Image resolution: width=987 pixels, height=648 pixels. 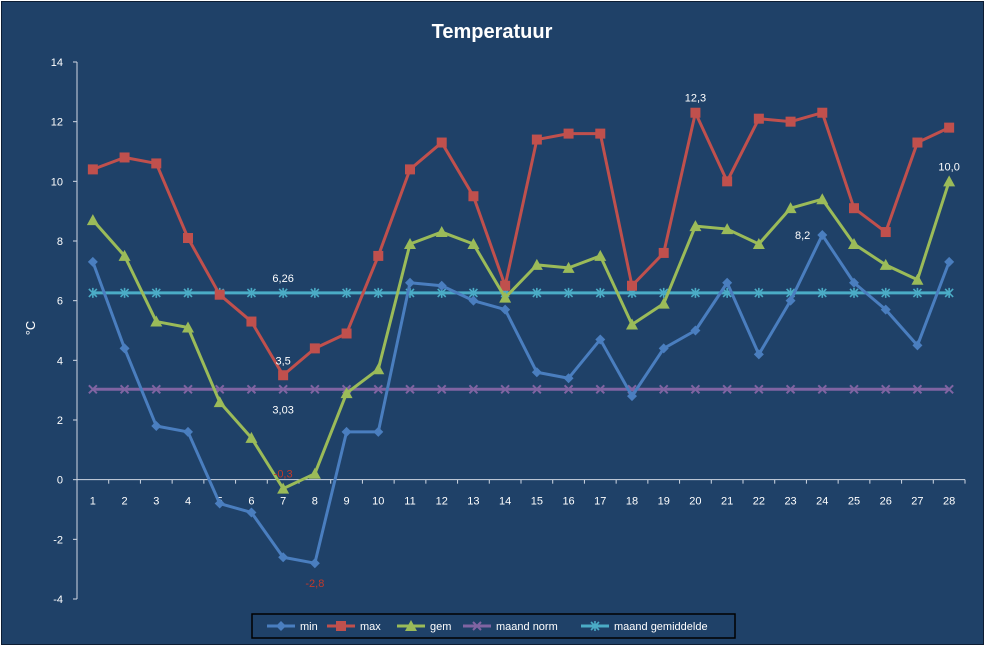 I want to click on x-tick-label: 8, so click(x=315, y=502).